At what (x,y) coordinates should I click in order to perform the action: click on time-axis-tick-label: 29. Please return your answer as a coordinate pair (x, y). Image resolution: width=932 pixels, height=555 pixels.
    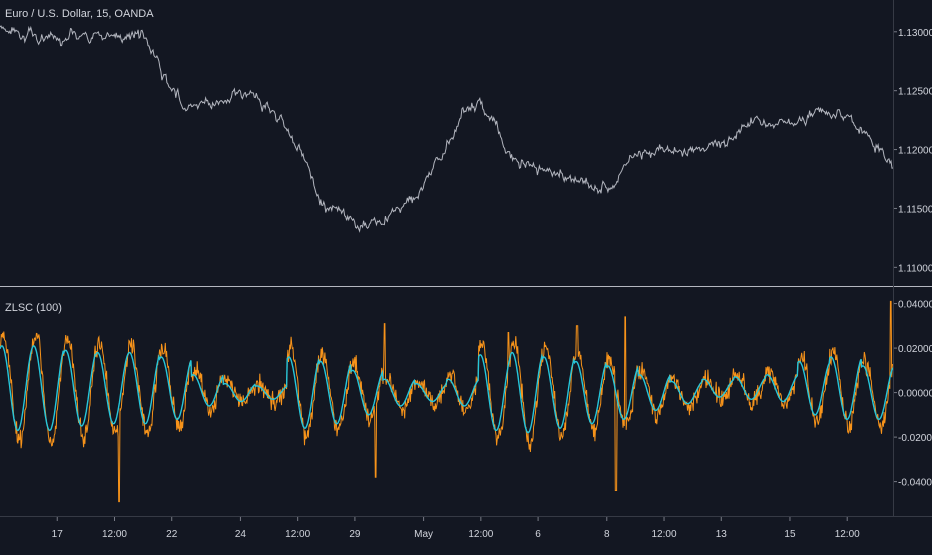
    Looking at the image, I should click on (355, 534).